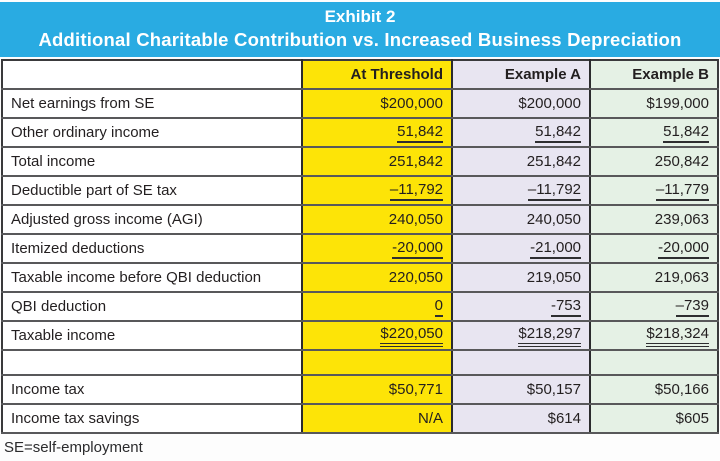 The height and width of the screenshot is (461, 720). What do you see at coordinates (521, 307) in the screenshot?
I see `cell-value: -753` at bounding box center [521, 307].